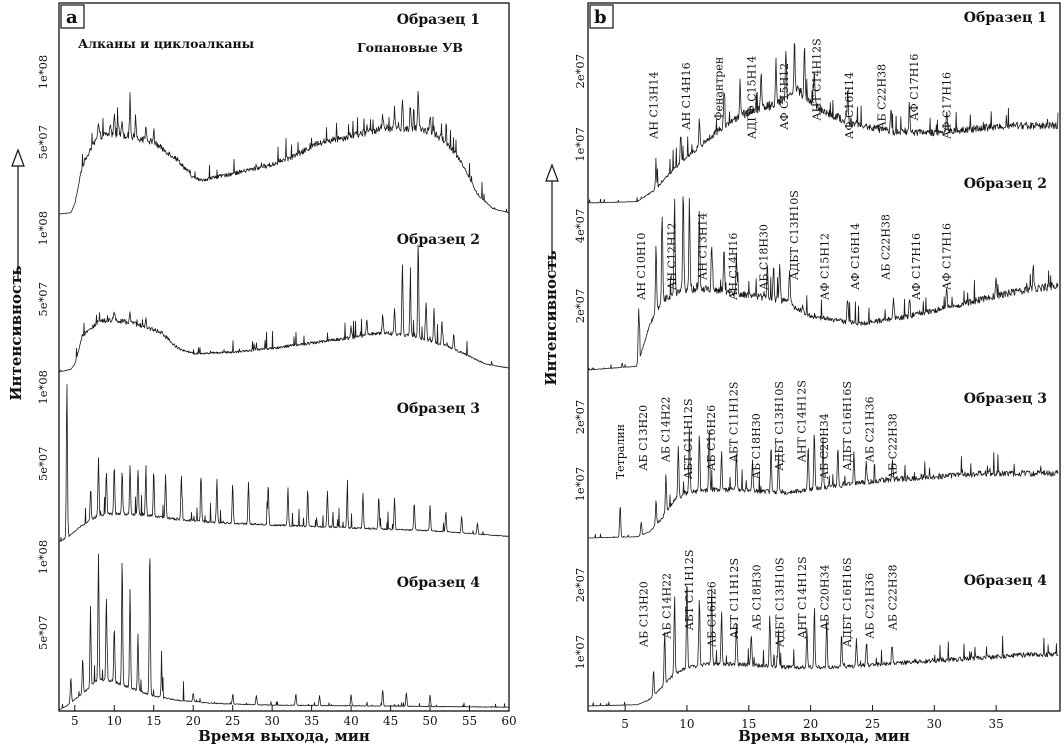  Describe the element at coordinates (757, 597) in the screenshot. I see `peak-annotation: АБ С18Н30` at that location.